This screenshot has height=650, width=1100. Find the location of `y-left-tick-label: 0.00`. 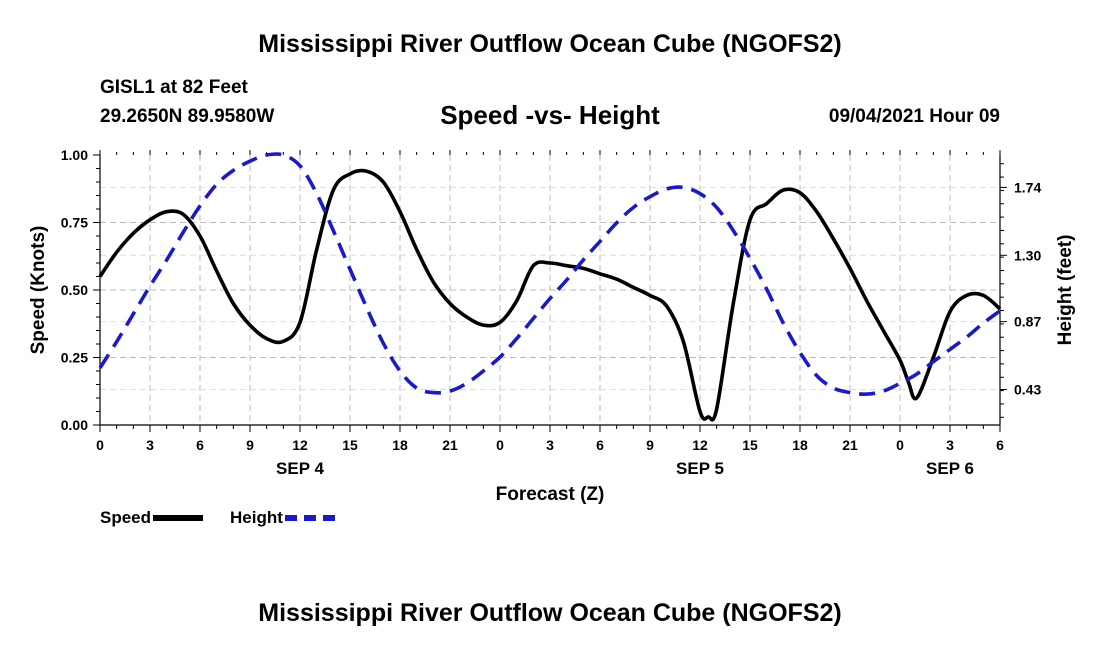

y-left-tick-label: 0.00 is located at coordinates (74, 425).